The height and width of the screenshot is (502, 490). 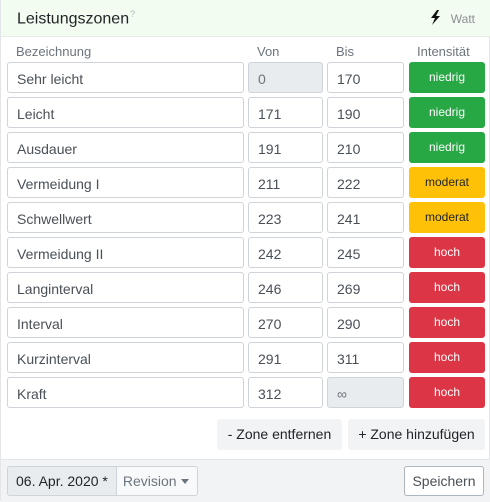 What do you see at coordinates (285, 77) in the screenshot?
I see `zone-from-field: 0` at bounding box center [285, 77].